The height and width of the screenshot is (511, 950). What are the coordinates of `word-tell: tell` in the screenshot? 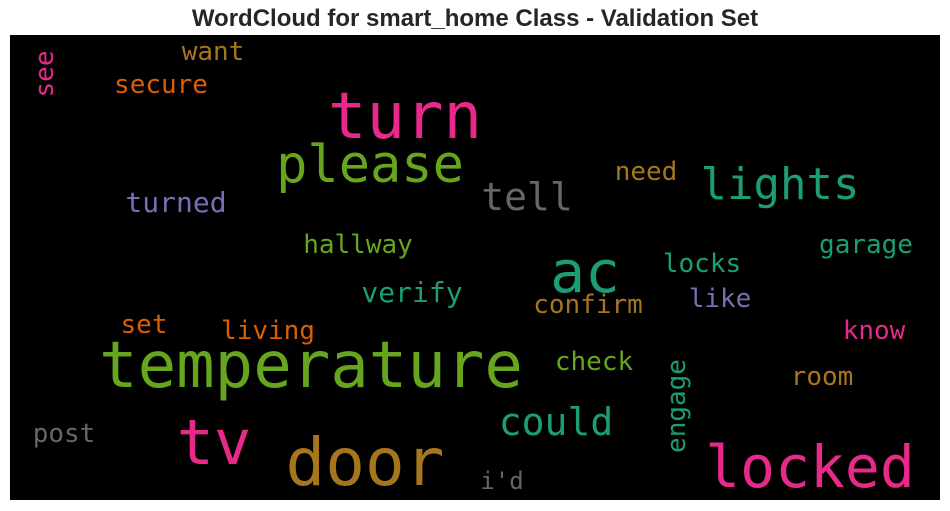 It's located at (527, 197).